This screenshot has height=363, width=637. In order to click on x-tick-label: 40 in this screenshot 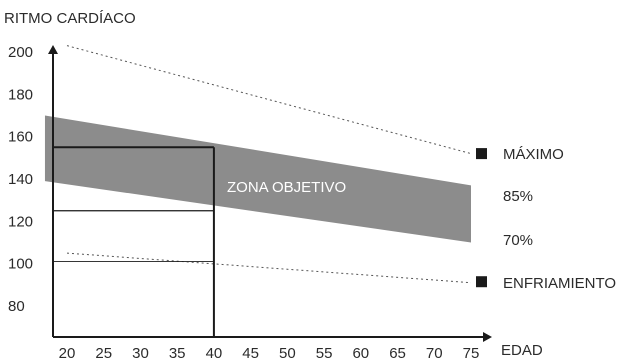, I will do `click(214, 353)`.